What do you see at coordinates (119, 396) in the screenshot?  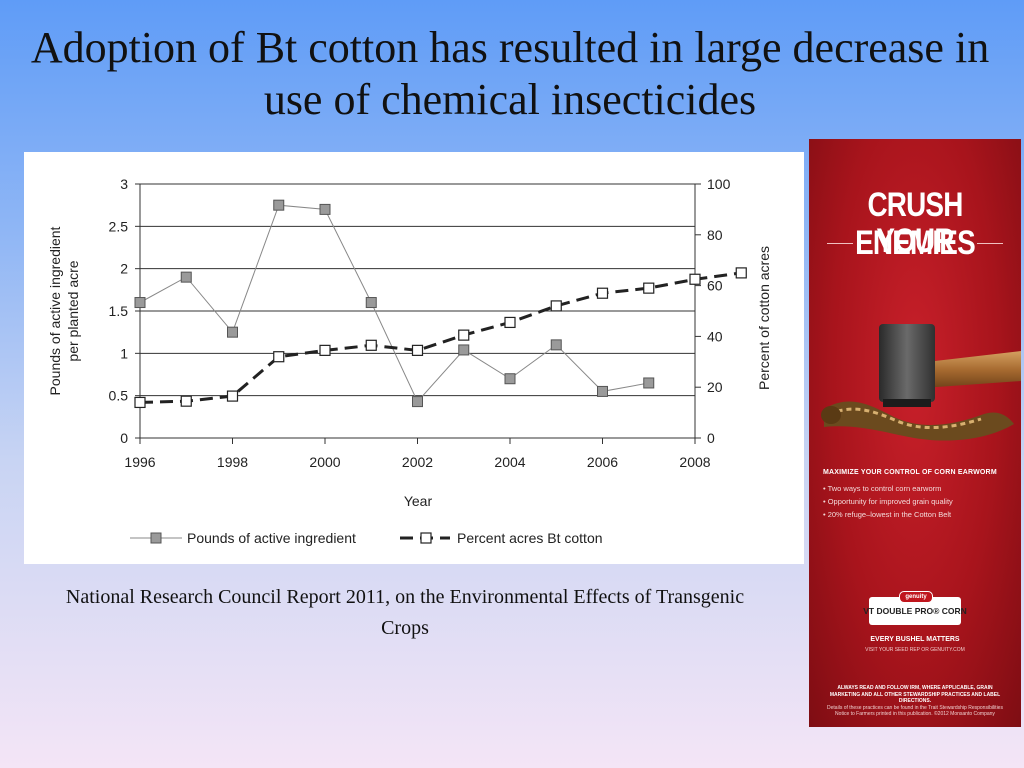 I see `y-left-tick-label: 0.5` at bounding box center [119, 396].